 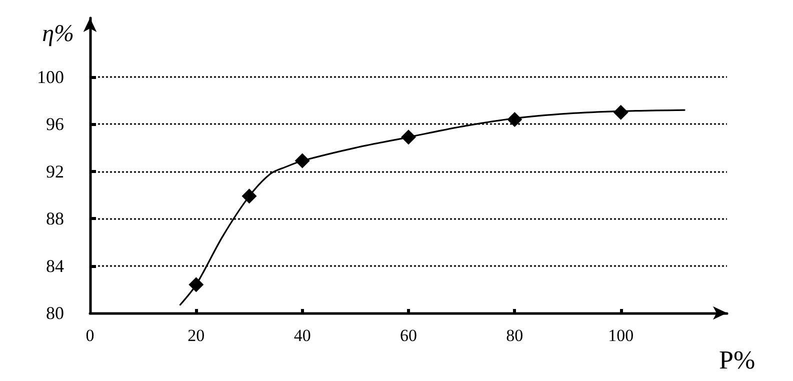 I want to click on y-tick-label: 84, so click(x=55, y=266).